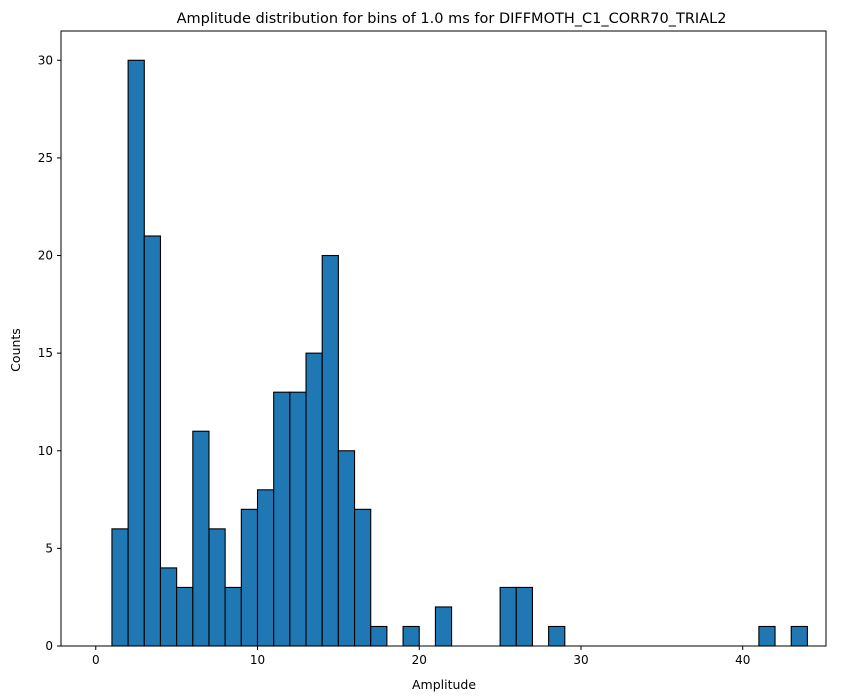 The image size is (842, 699). Describe the element at coordinates (15, 350) in the screenshot. I see `y-axis-label: Counts` at that location.